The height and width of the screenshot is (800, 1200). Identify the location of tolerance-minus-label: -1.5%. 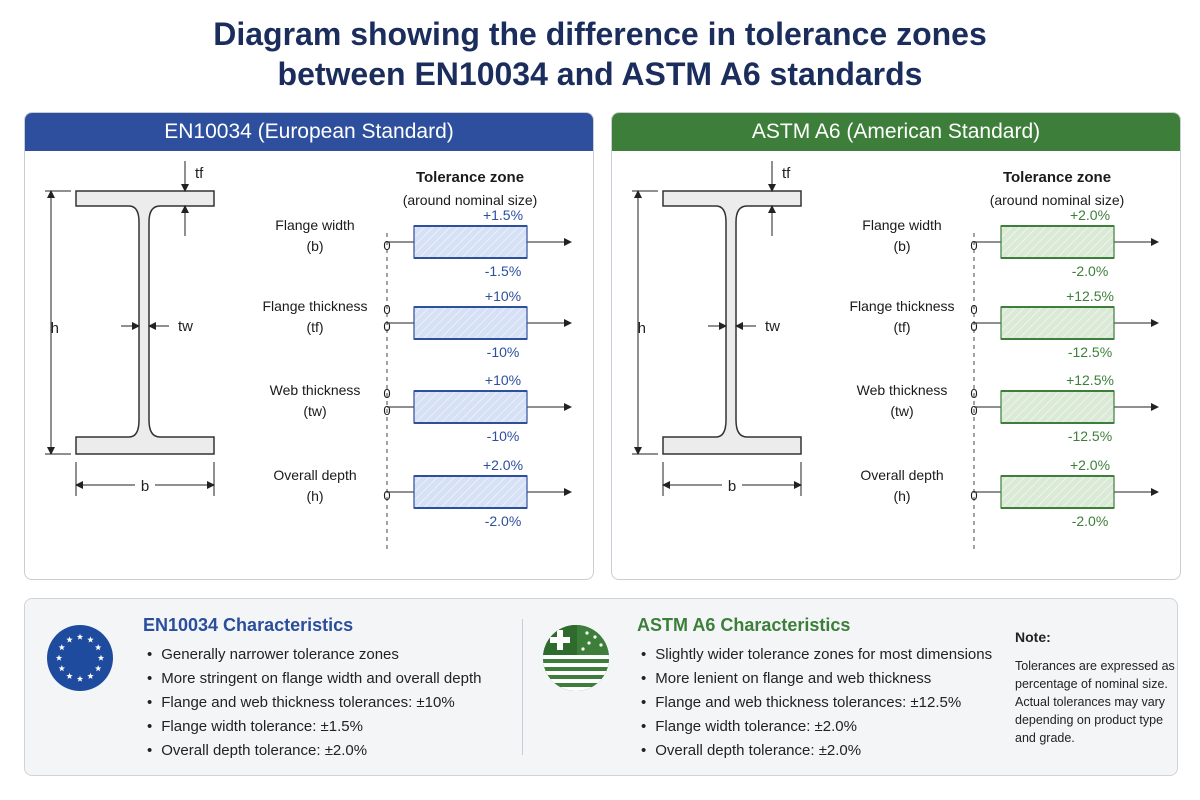
(503, 271).